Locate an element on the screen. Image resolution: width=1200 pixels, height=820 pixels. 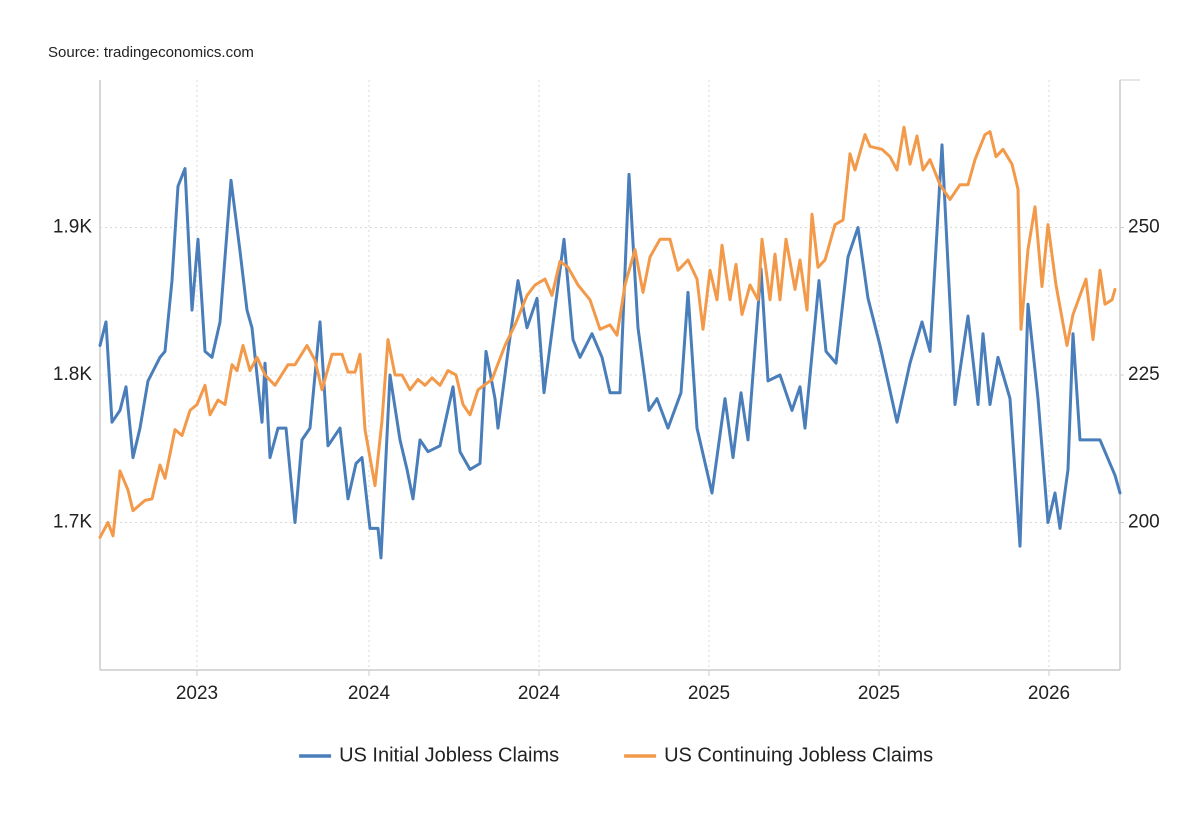
y2-tick-label: 225 is located at coordinates (1144, 374).